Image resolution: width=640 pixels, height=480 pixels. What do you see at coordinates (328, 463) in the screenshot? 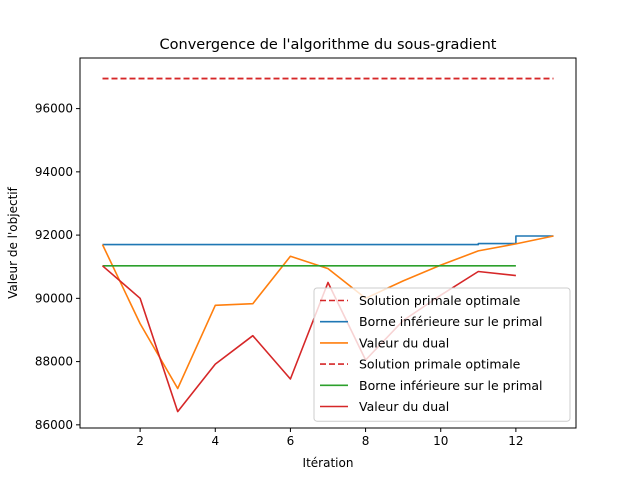
I see `x-axis-label: Itération` at bounding box center [328, 463].